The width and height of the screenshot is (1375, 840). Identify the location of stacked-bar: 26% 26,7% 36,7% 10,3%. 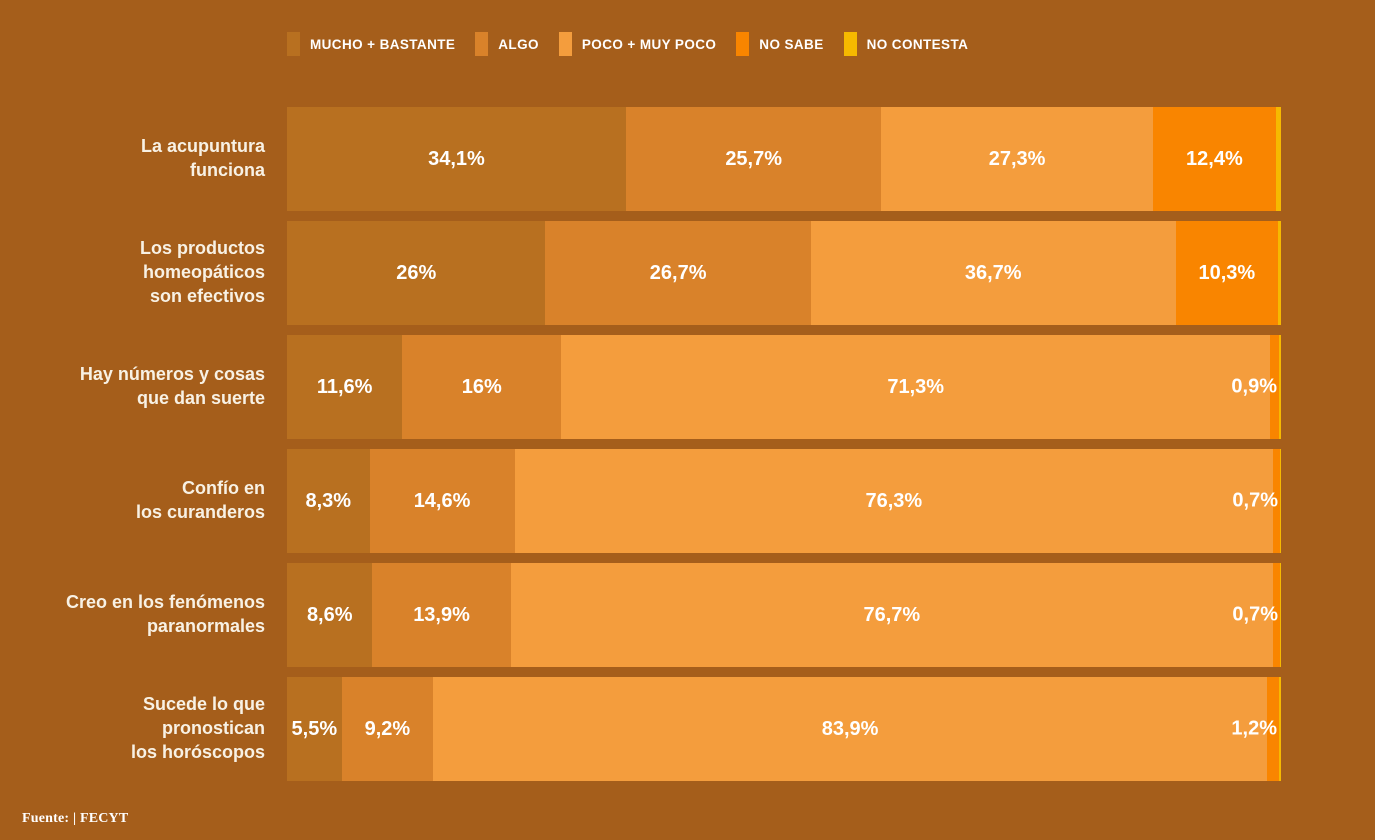
(784, 273).